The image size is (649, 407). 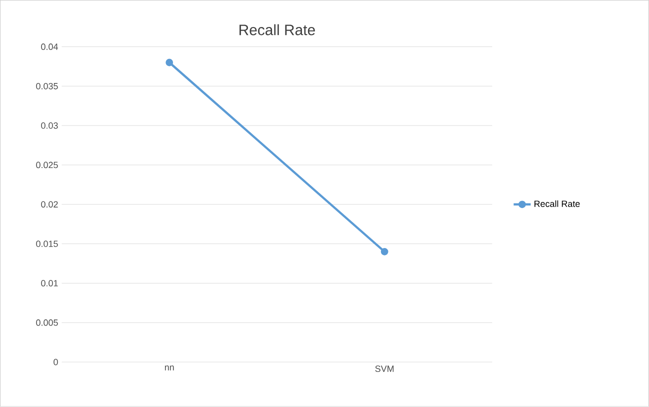 What do you see at coordinates (169, 368) in the screenshot?
I see `x-tick-label: nn` at bounding box center [169, 368].